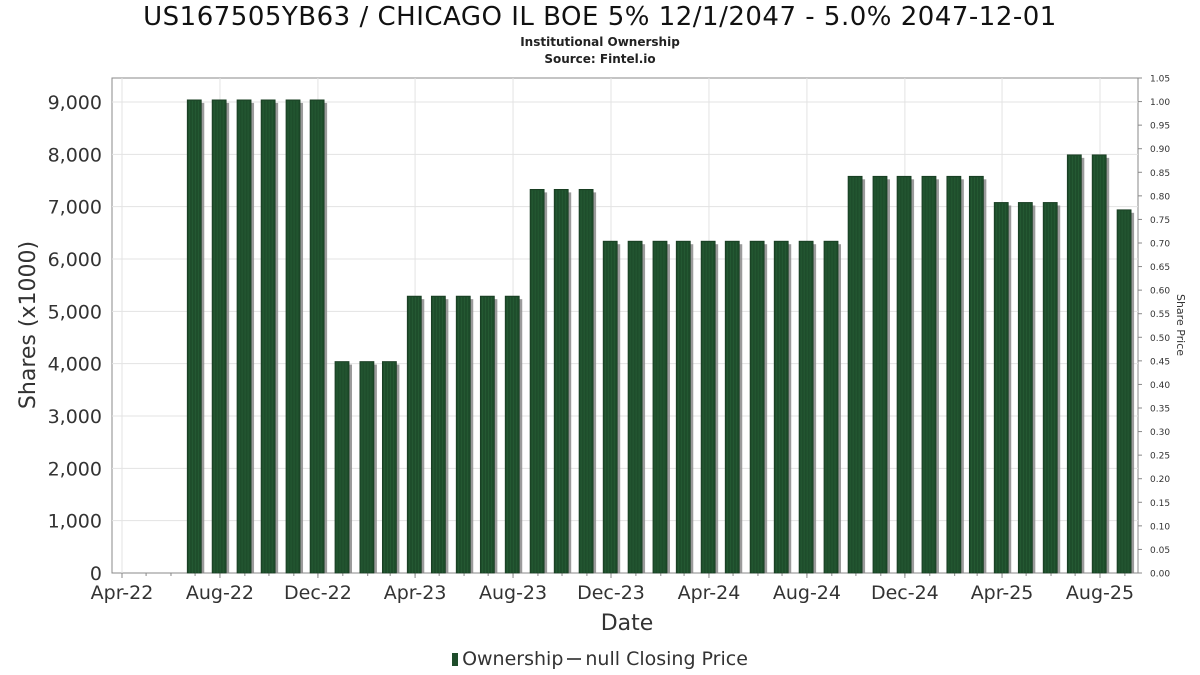 The image size is (1200, 675). I want to click on chart-legend: Ownership null Closing Price, so click(600, 659).